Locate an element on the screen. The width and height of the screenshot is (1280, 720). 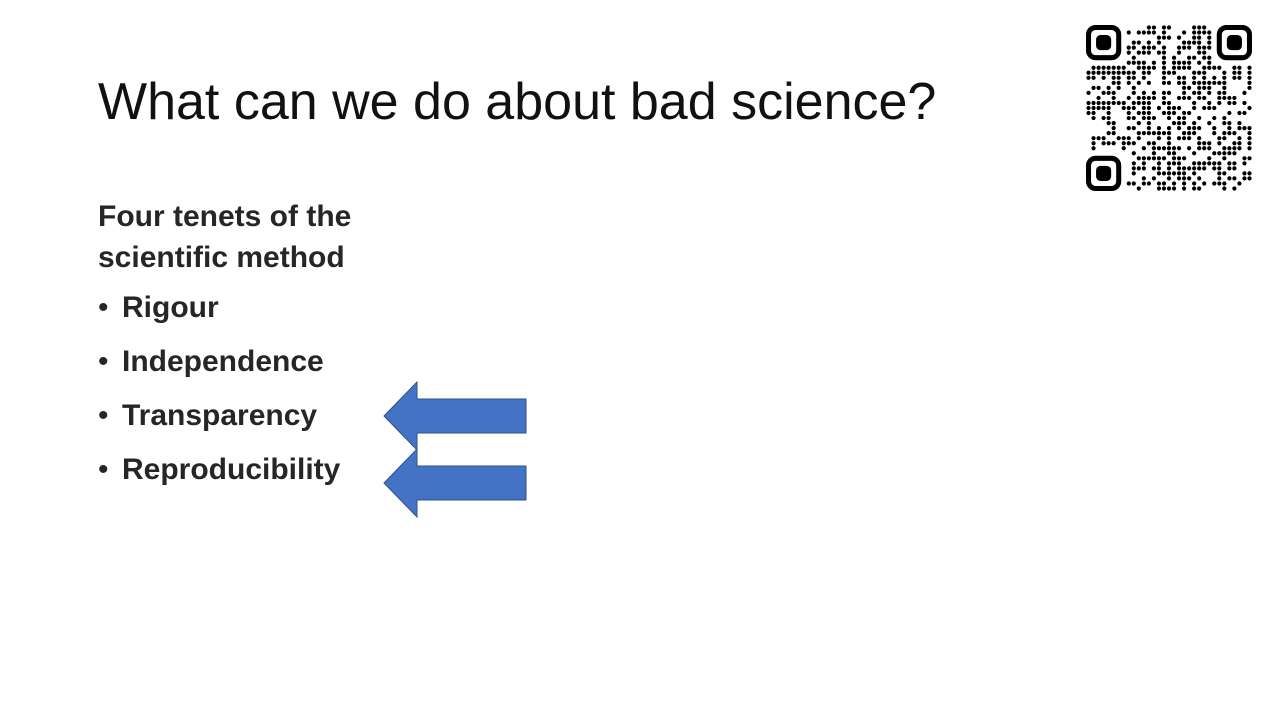
bullet-label-reproducibility: Reproducibility is located at coordinates (231, 469).